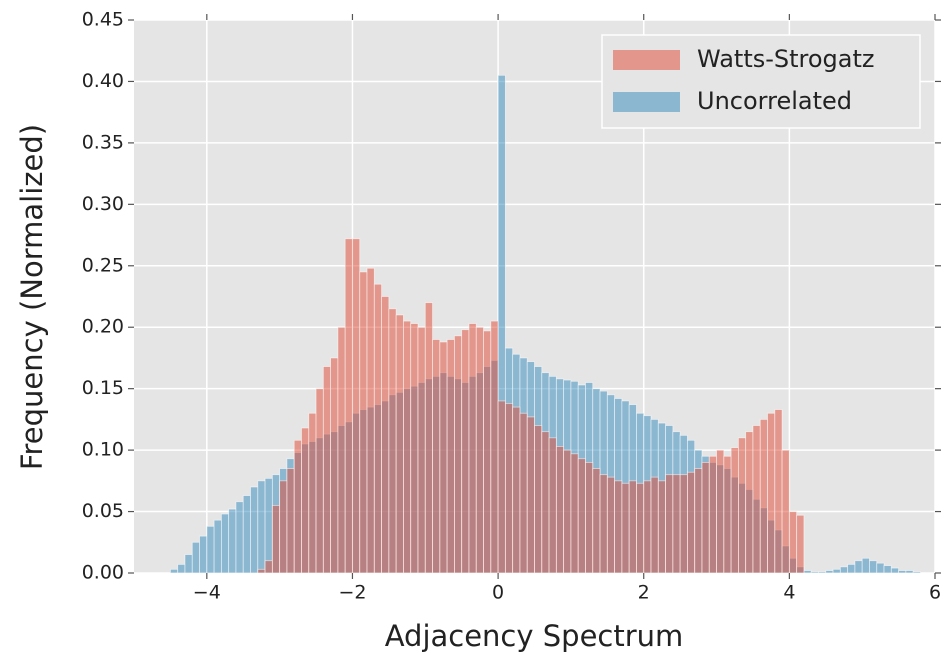 The height and width of the screenshot is (657, 945). I want to click on y-tick-label: 0.30, so click(103, 204).